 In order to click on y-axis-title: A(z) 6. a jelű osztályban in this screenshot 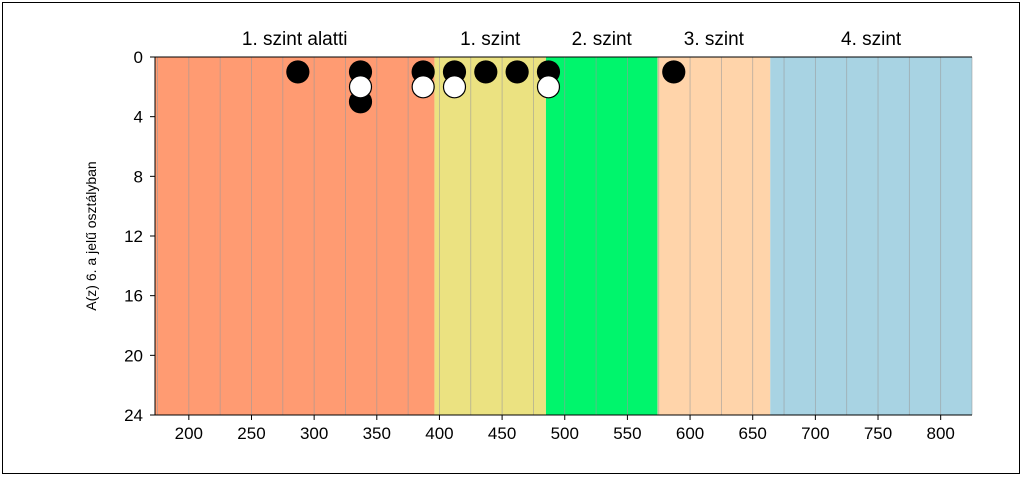, I will do `click(91, 235)`.